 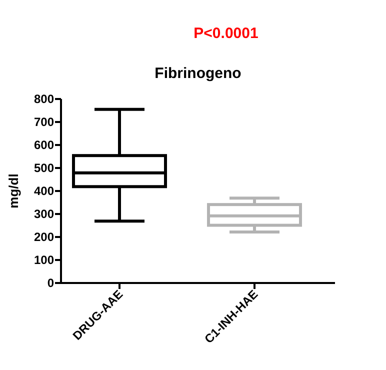 What do you see at coordinates (44, 237) in the screenshot?
I see `y-tick-label: 200` at bounding box center [44, 237].